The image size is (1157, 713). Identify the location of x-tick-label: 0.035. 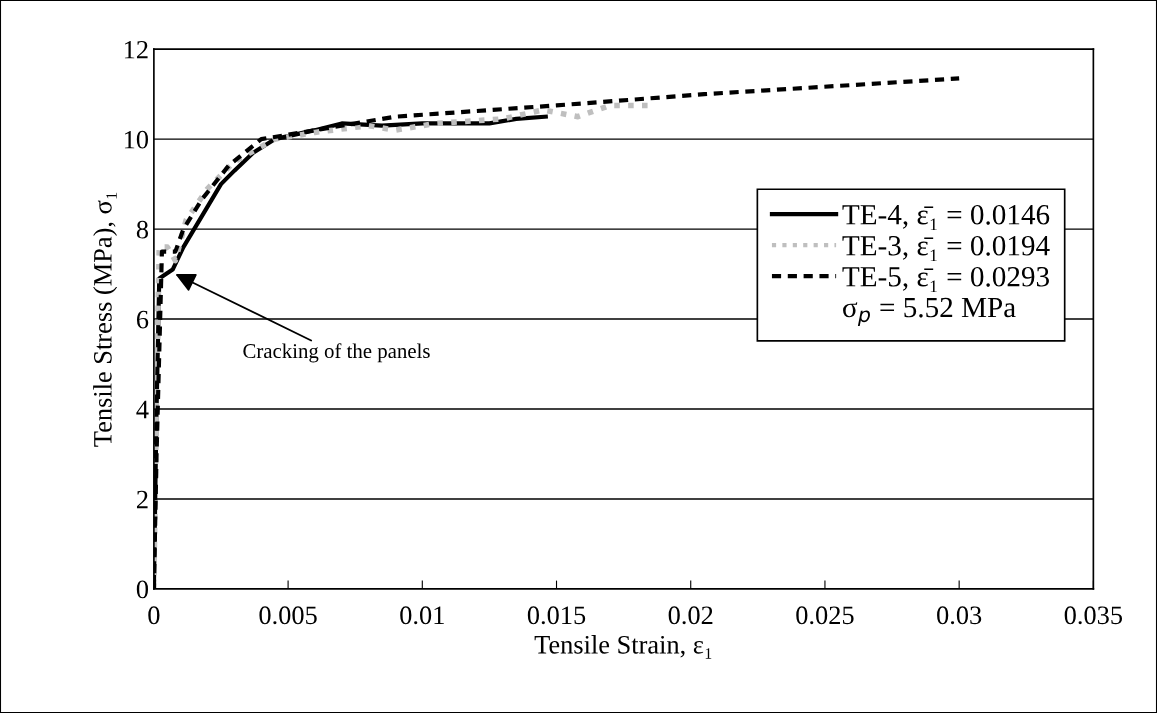
(1093, 615).